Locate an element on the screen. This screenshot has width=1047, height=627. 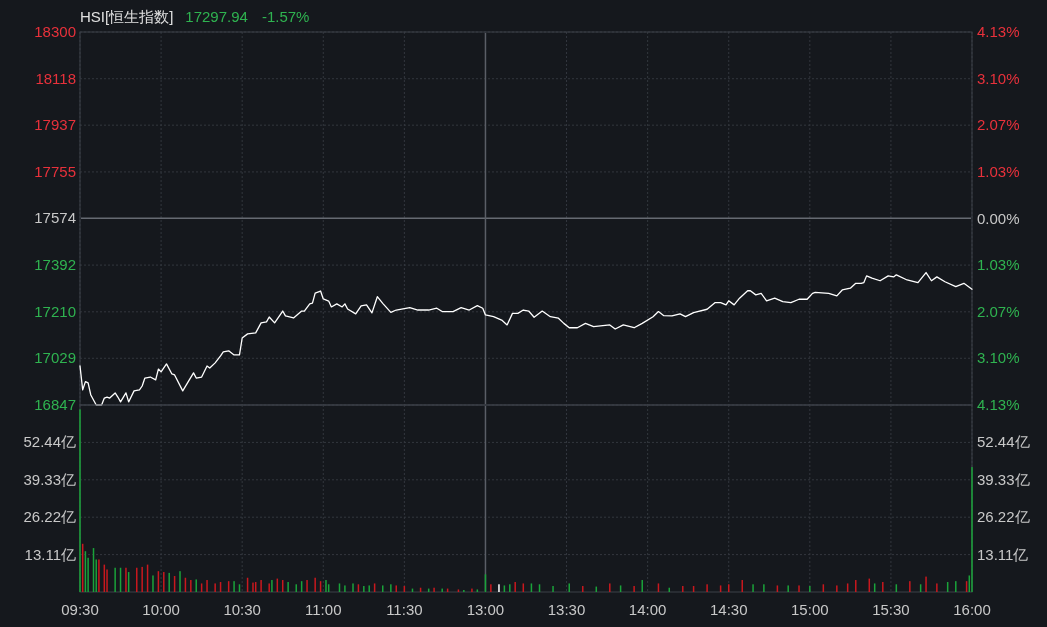
x-tick-label: 15:00 is located at coordinates (810, 609).